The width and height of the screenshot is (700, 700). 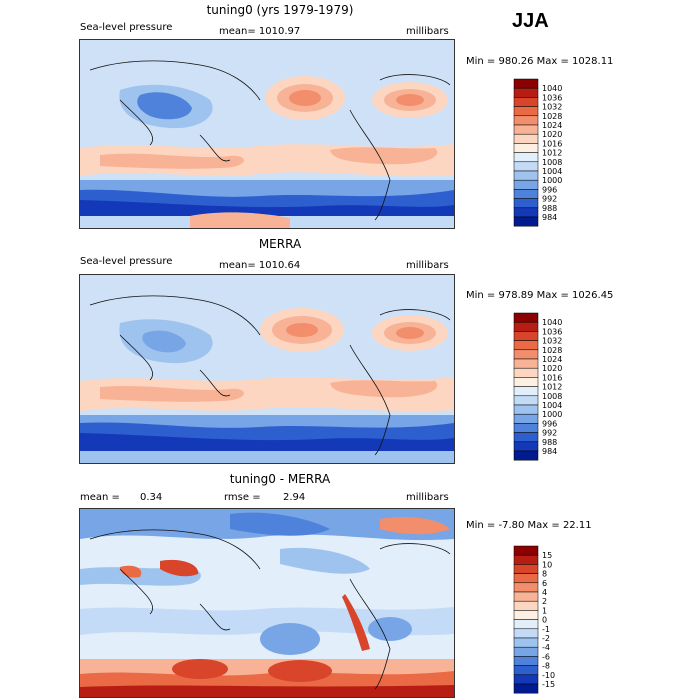 What do you see at coordinates (280, 479) in the screenshot?
I see `panel-title: tuning0 - MERRA` at bounding box center [280, 479].